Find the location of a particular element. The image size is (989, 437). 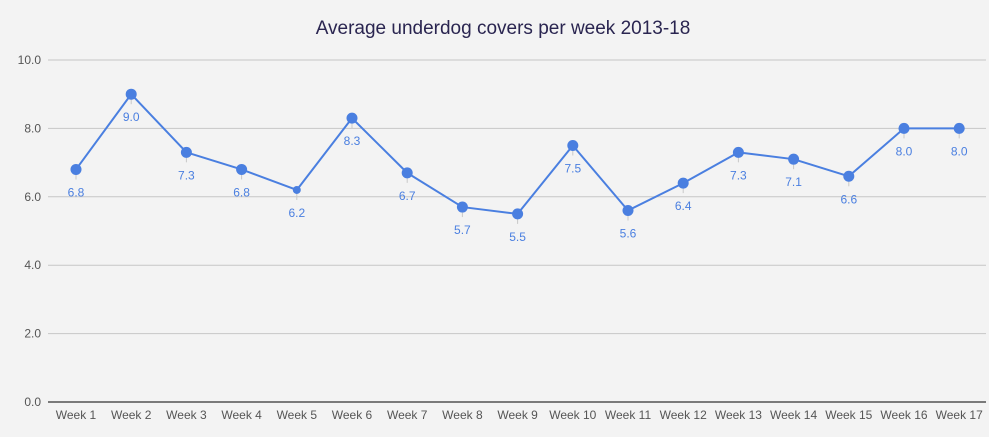

x-tick-label: Week 16 is located at coordinates (903, 415).